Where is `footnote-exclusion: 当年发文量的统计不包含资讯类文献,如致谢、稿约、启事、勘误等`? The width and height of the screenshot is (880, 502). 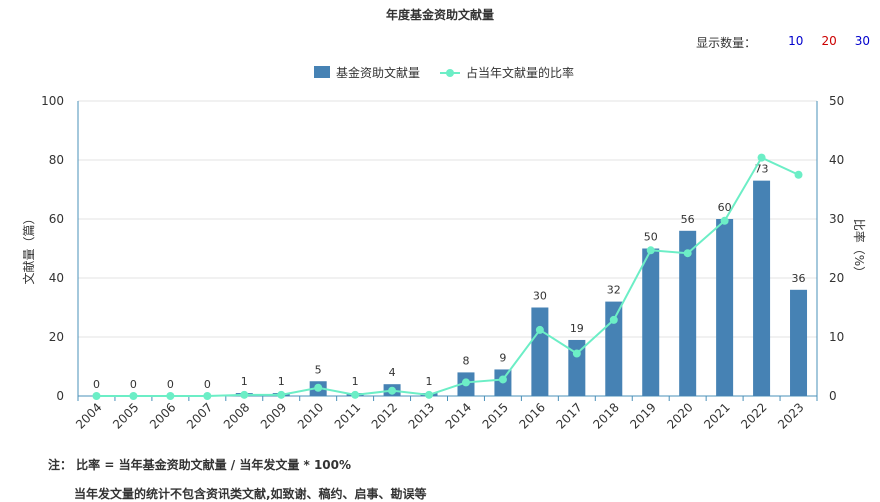
footnote-exclusion: 当年发文量的统计不包含资讯类文献,如致谢、稿约、启事、勘误等 is located at coordinates (250, 494).